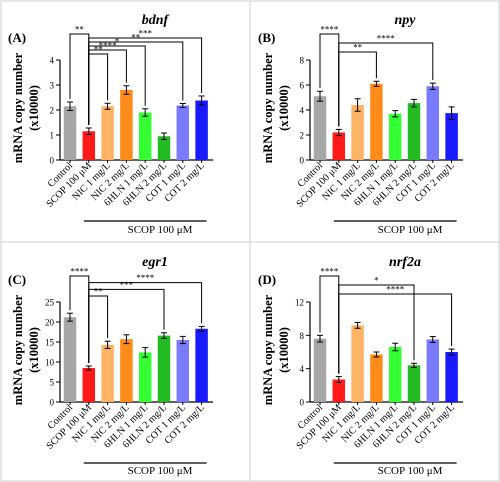 This screenshot has width=500, height=482. Describe the element at coordinates (52, 86) in the screenshot. I see `y-tick-label: 3` at that location.